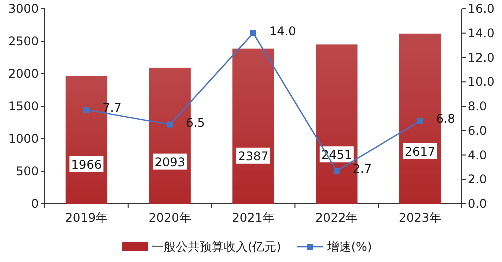 This screenshot has width=502, height=262. What do you see at coordinates (23, 107) in the screenshot?
I see `y-tick-label: 1500` at bounding box center [23, 107].